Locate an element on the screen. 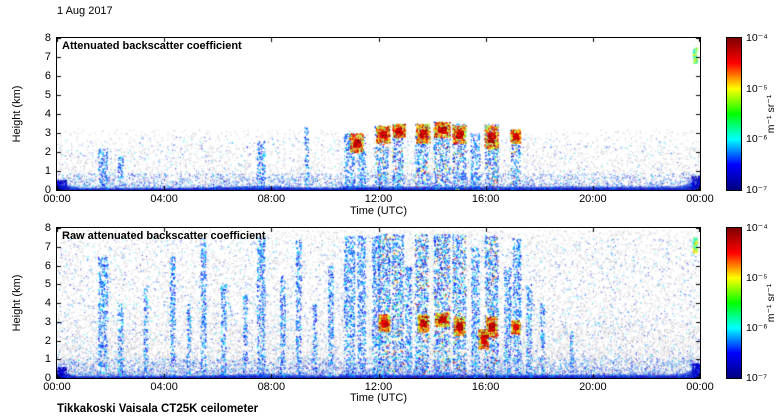 The width and height of the screenshot is (780, 420). instrument-caption: Tikkakoski Vaisala CT25K ceilometer is located at coordinates (158, 409).